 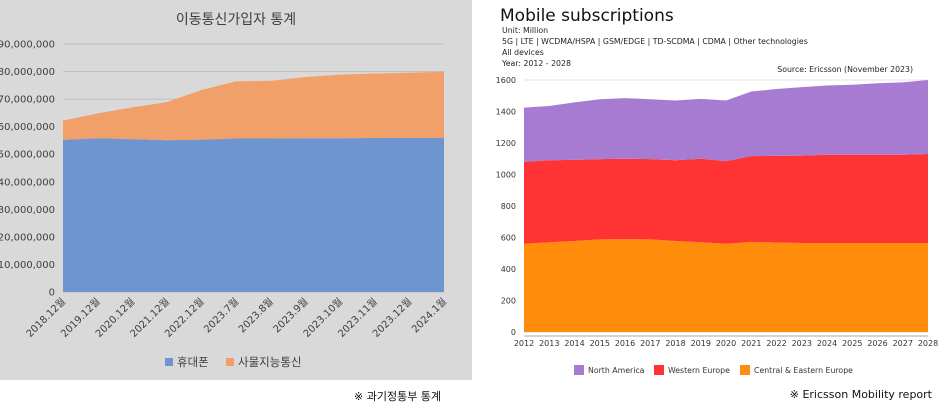 I want to click on y-tick-label: 50,000,000, so click(x=27, y=155).